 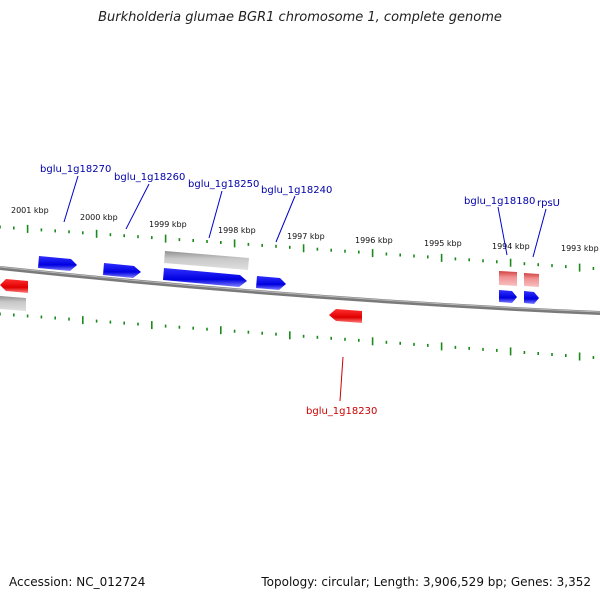 What do you see at coordinates (306, 236) in the screenshot?
I see `scale-label: 1997 kbp` at bounding box center [306, 236].